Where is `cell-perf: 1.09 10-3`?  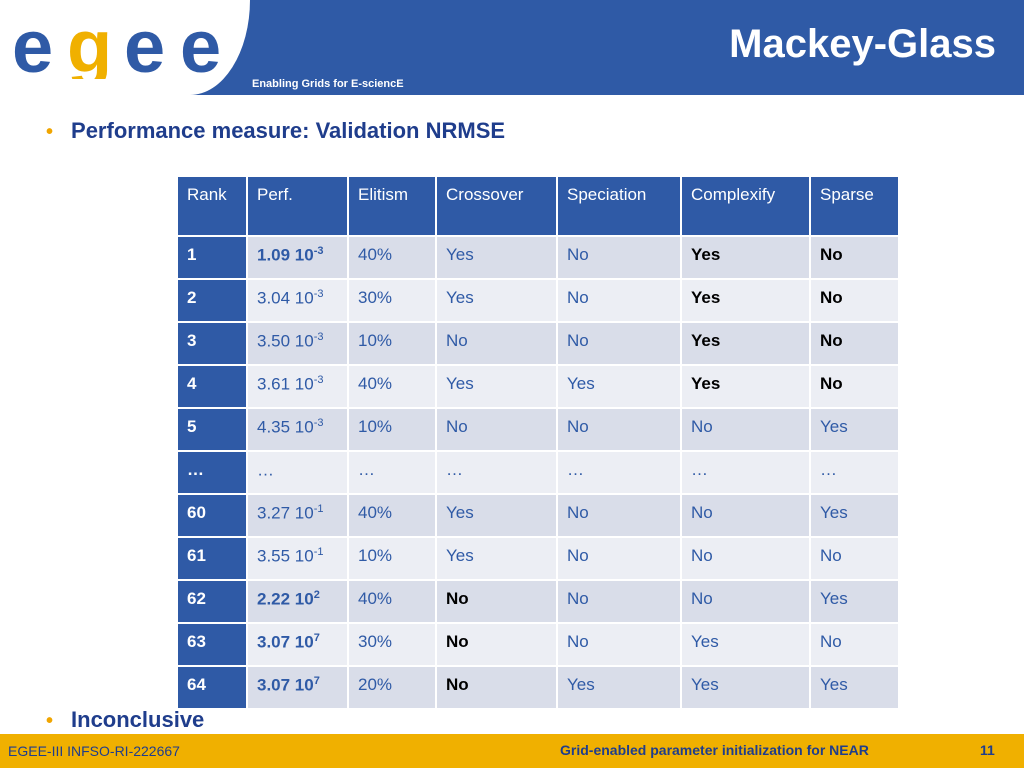 cell-perf: 1.09 10-3 is located at coordinates (297, 257).